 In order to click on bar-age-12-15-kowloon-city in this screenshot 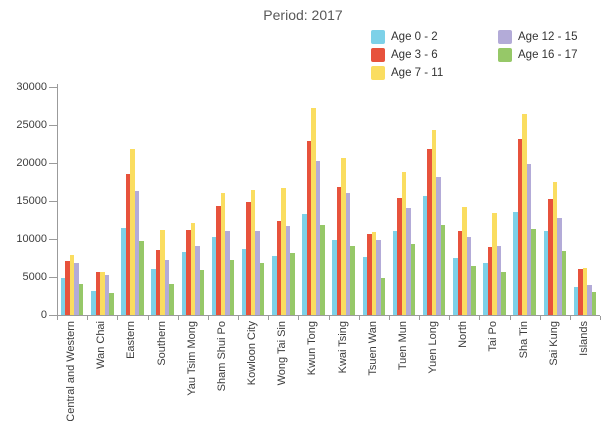, I will do `click(257, 273)`.